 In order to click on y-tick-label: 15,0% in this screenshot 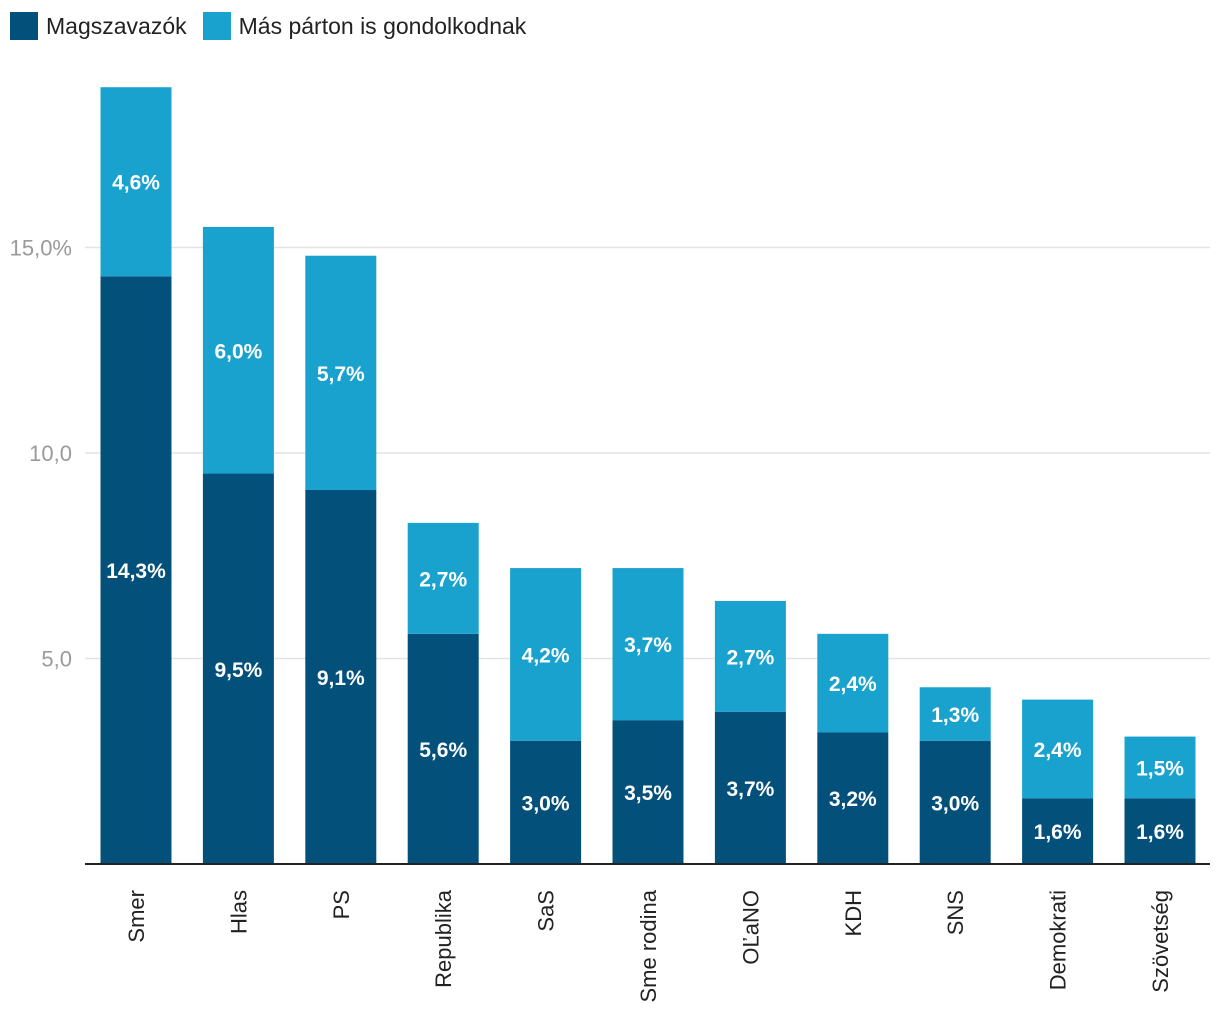, I will do `click(41, 248)`.